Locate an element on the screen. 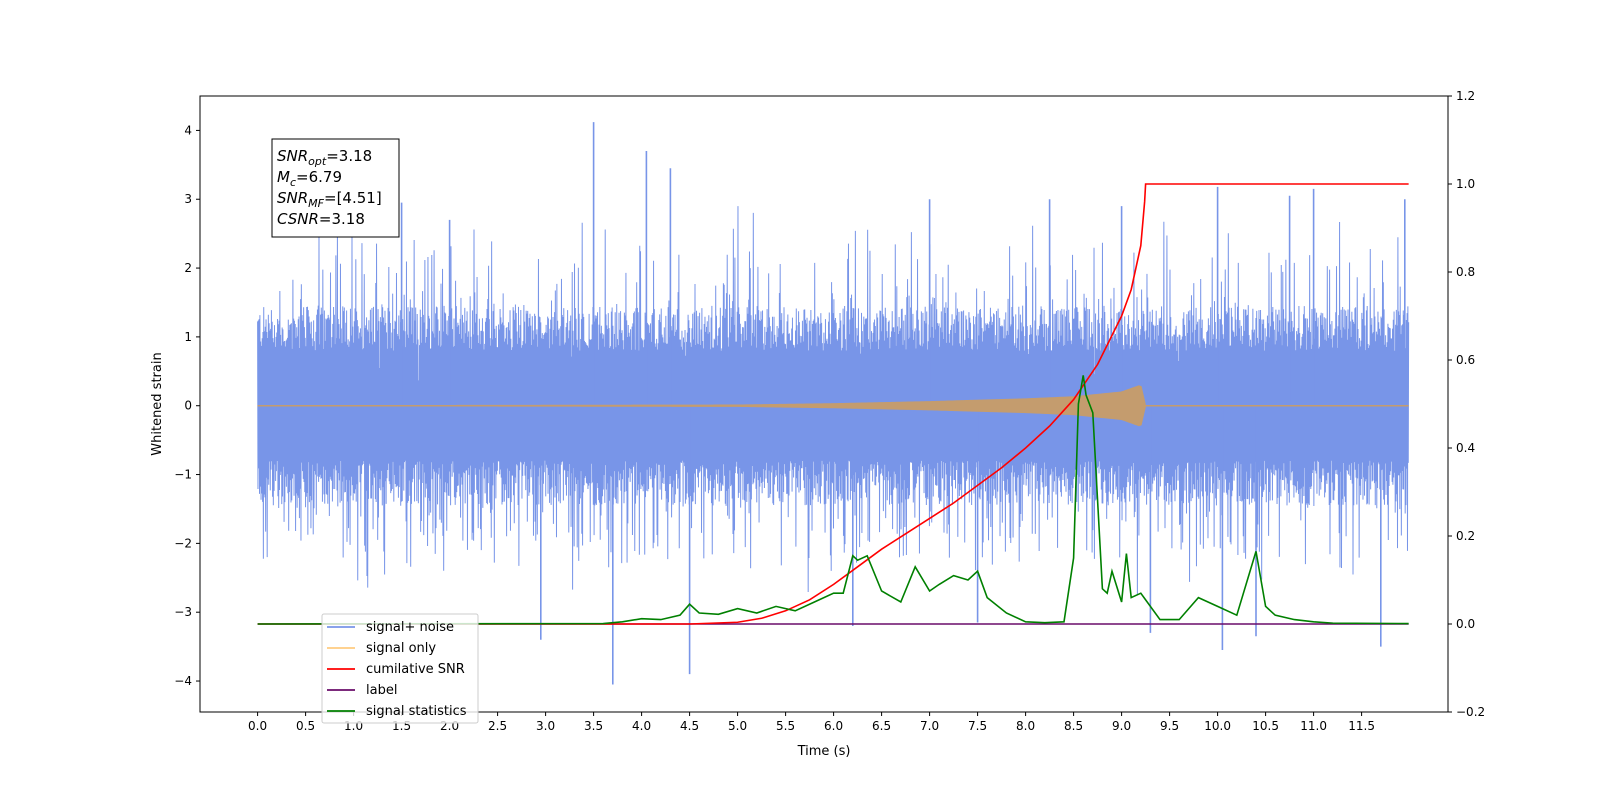 This screenshot has width=1600, height=800. x-axis-label: Time (s) is located at coordinates (824, 751).